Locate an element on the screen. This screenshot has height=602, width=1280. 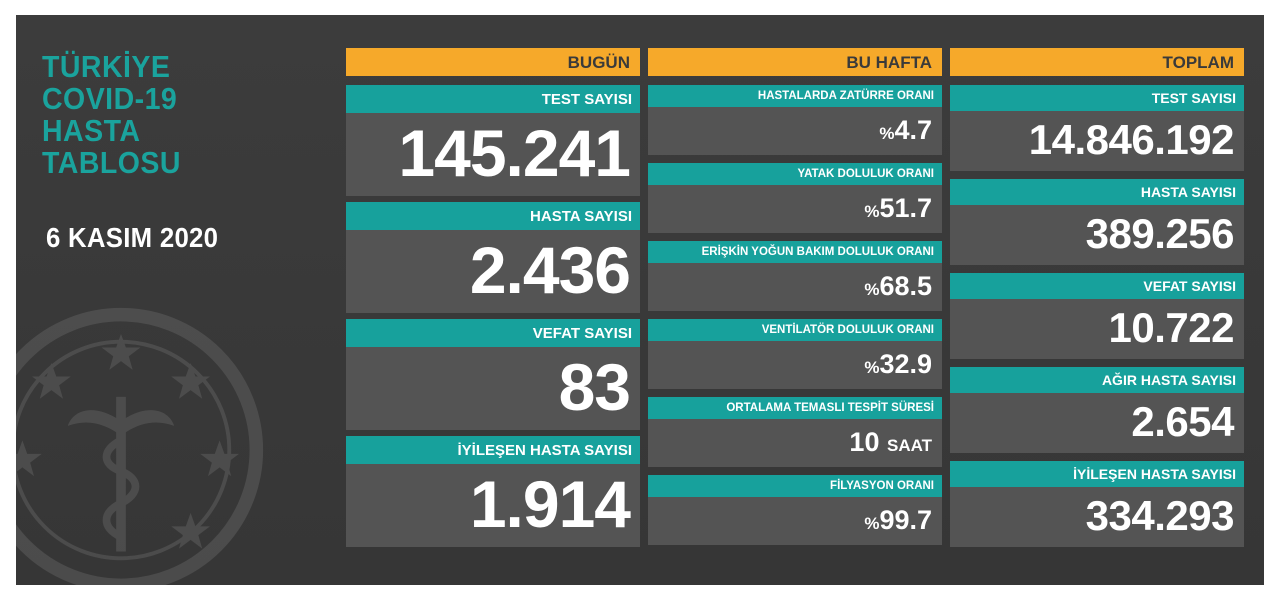
value-number: 99.7 is located at coordinates (905, 520).